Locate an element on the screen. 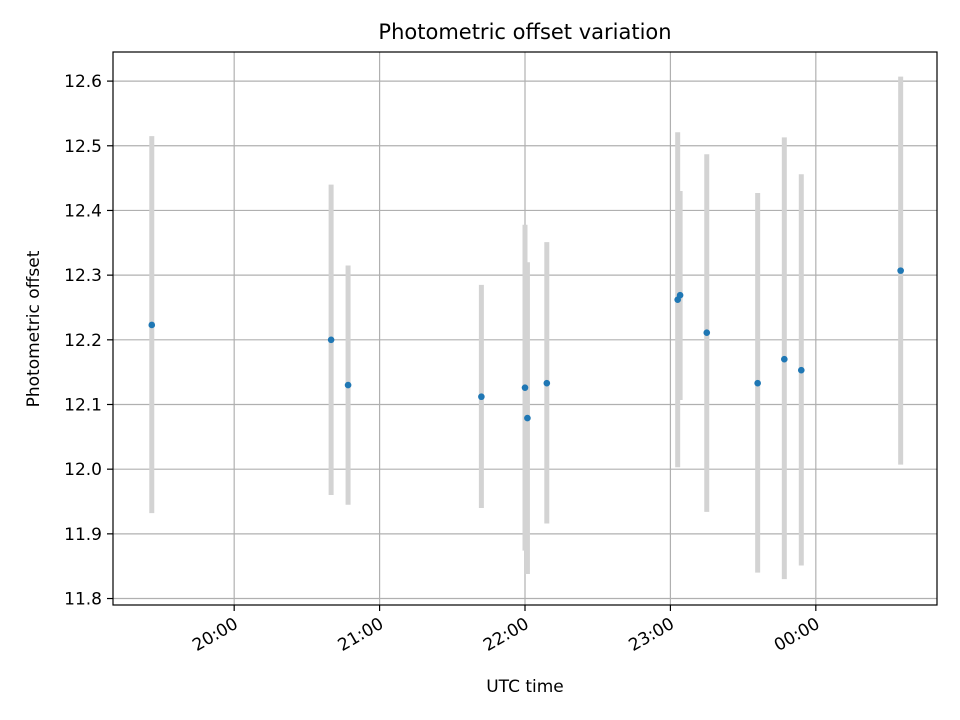  y-tick-label: 12.1 is located at coordinates (83, 405).